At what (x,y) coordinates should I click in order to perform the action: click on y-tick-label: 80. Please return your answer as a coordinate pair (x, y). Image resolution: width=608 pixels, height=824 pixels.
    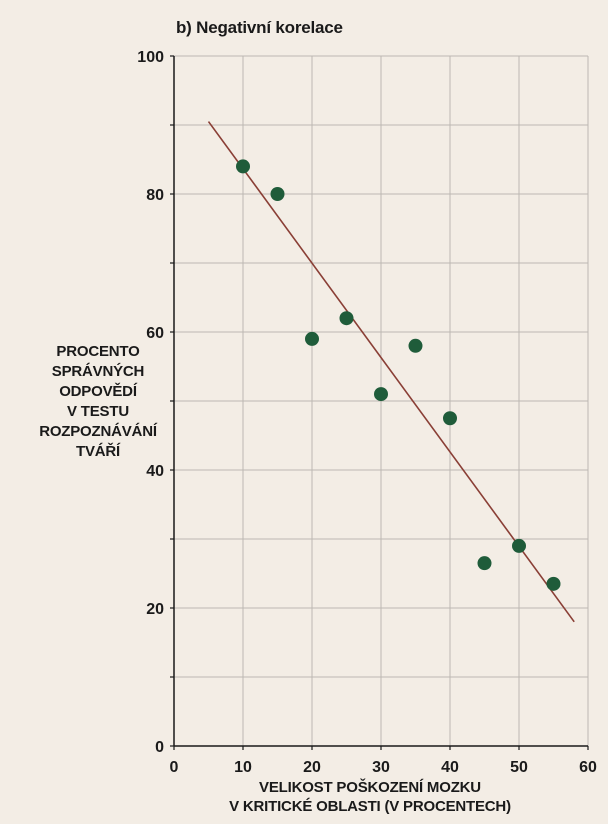
    Looking at the image, I should click on (155, 195).